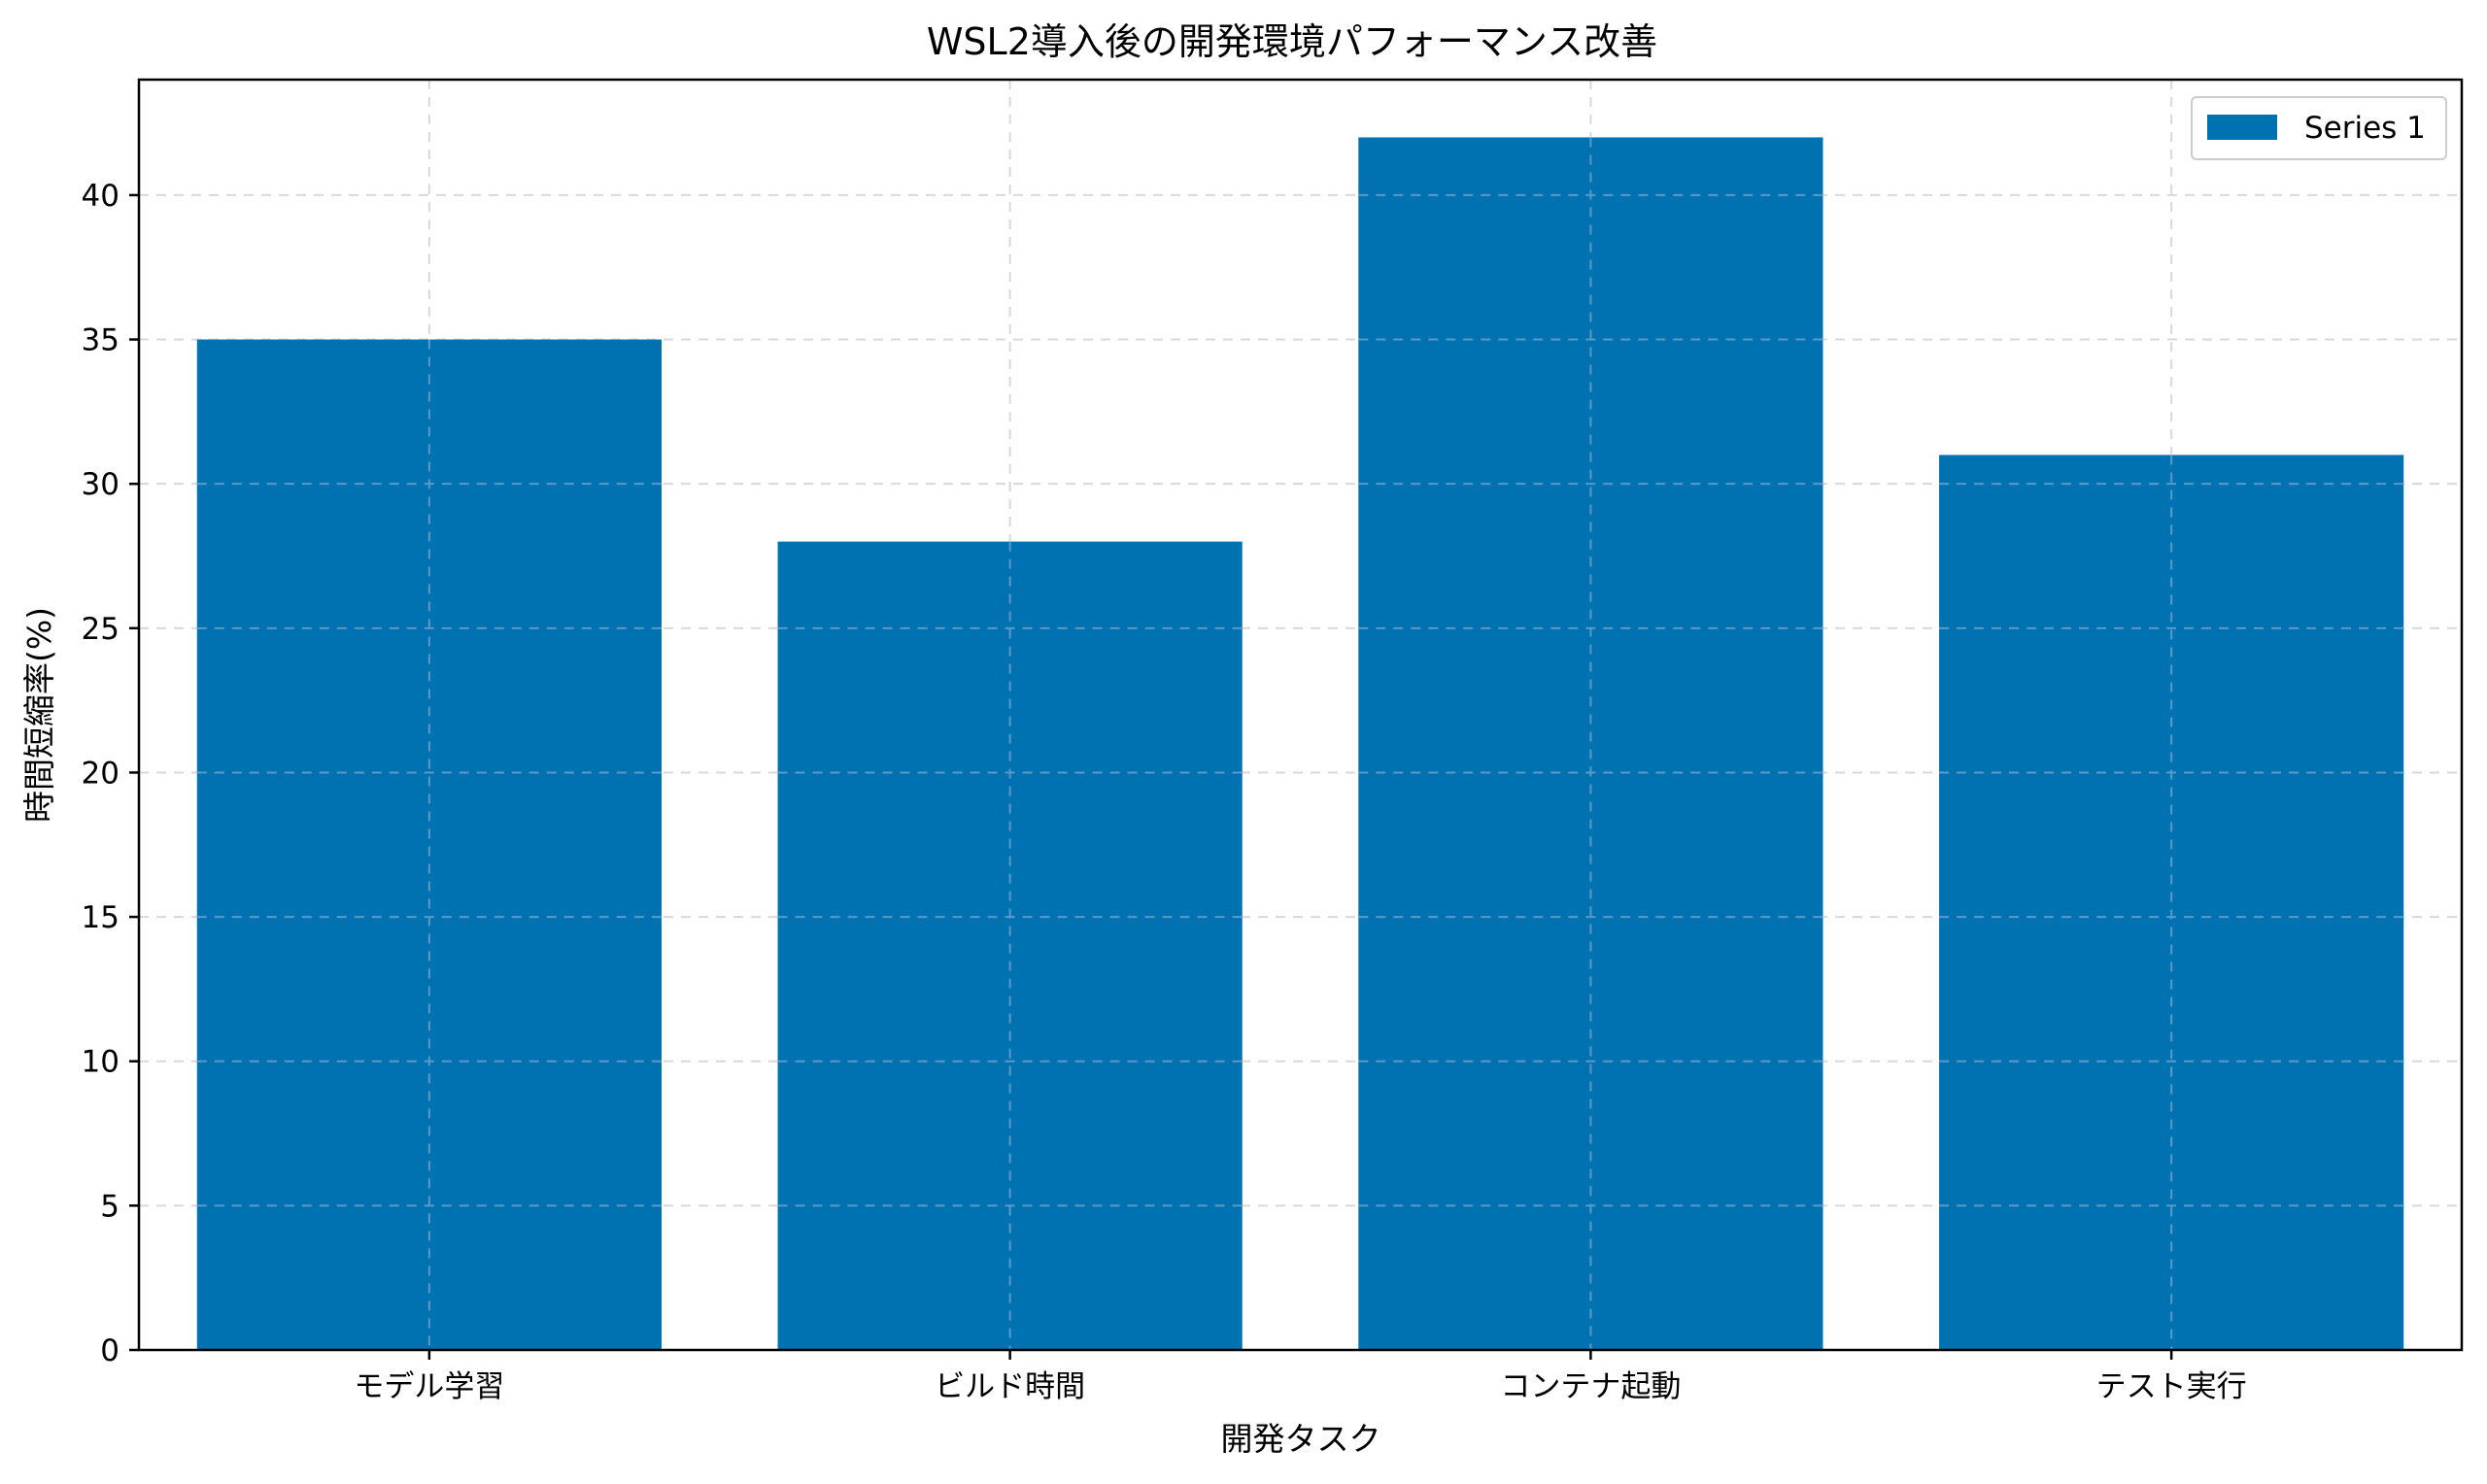  Describe the element at coordinates (100, 196) in the screenshot. I see `y-tick-label: 40` at that location.